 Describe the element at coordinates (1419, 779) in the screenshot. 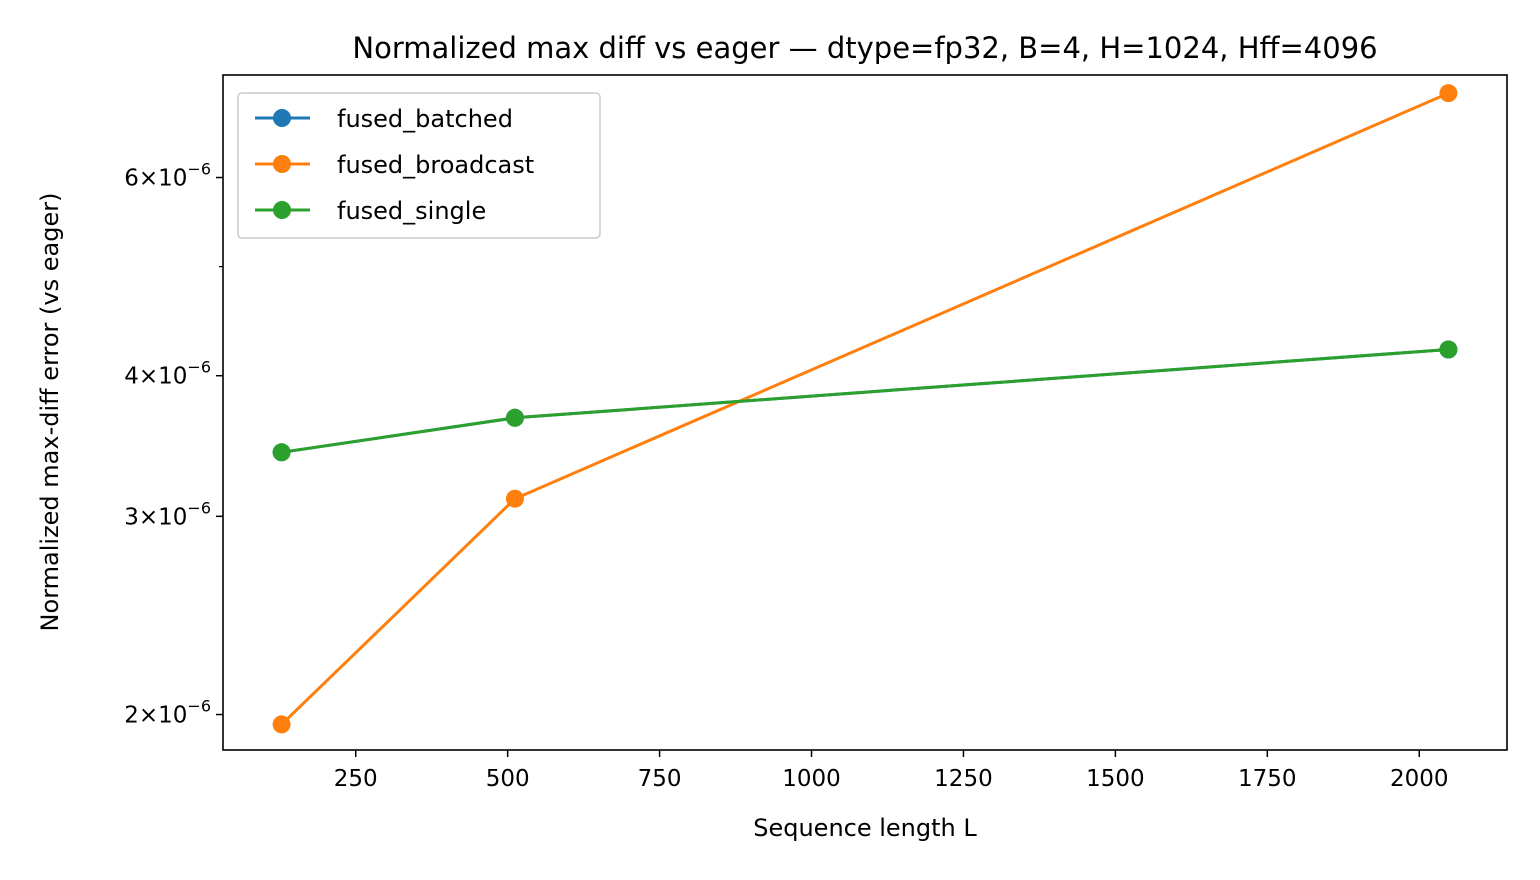

I see `x-tick-label: 2000` at that location.